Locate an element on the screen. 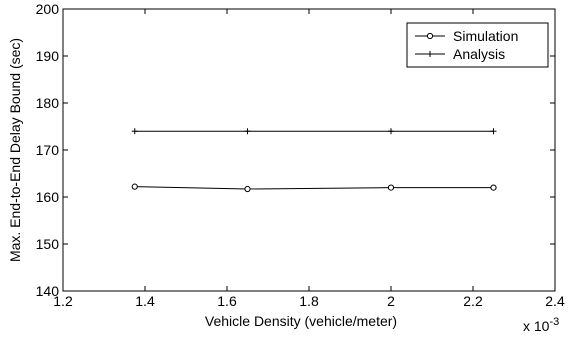 The width and height of the screenshot is (571, 339). y-axis-label: Max. End-to-End Delay Bound (sec) is located at coordinates (15, 150).